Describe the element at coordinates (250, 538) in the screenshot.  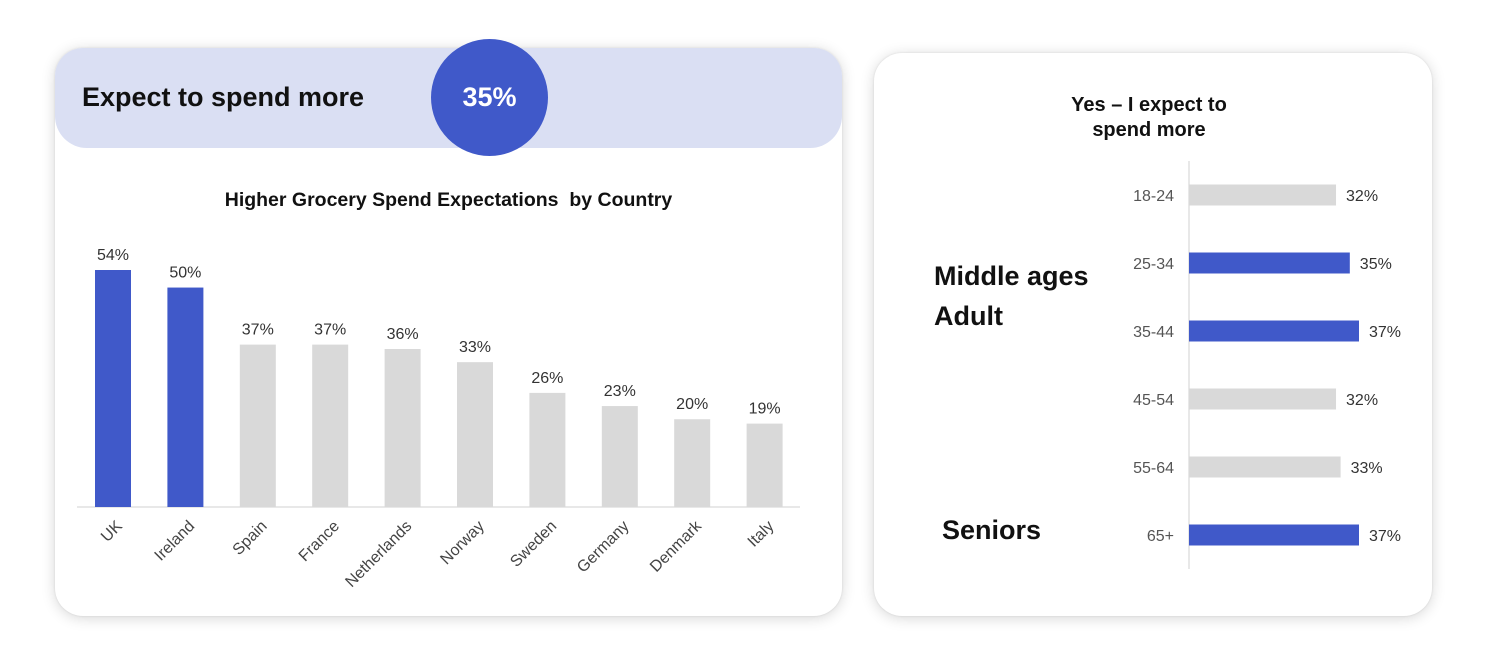
I see `country-tick-label-spain: Spain` at that location.